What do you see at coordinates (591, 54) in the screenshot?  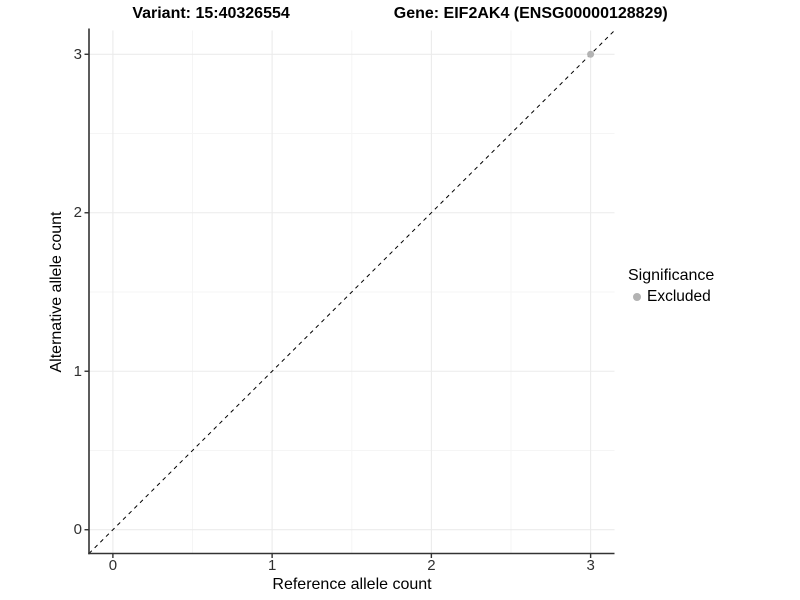 I see `data-point` at bounding box center [591, 54].